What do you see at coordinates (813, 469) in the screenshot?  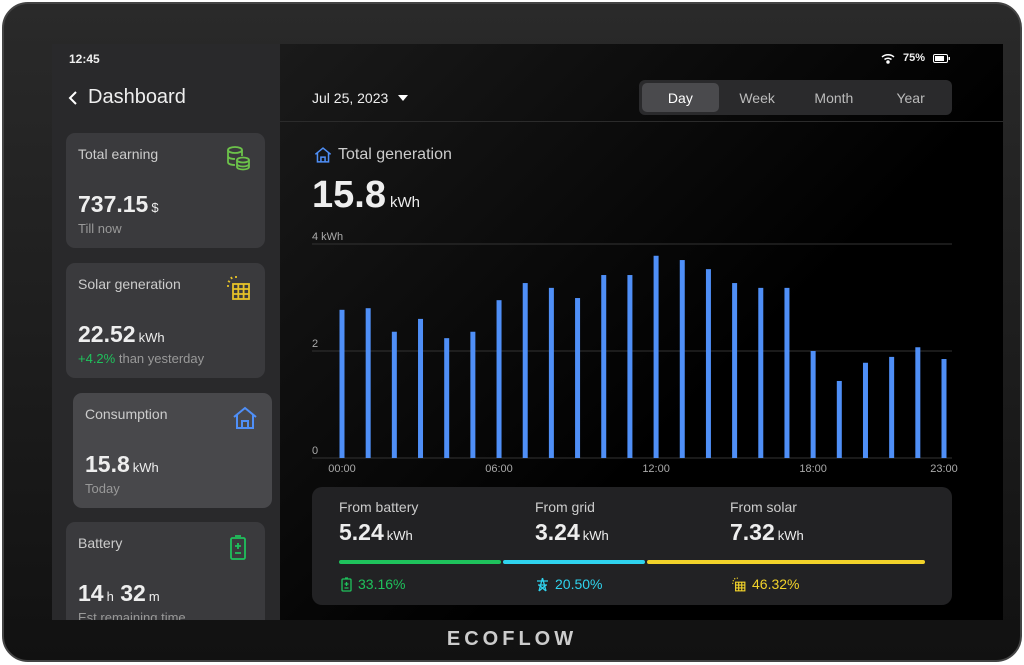 I see `x-tick-label: 18:00` at bounding box center [813, 469].